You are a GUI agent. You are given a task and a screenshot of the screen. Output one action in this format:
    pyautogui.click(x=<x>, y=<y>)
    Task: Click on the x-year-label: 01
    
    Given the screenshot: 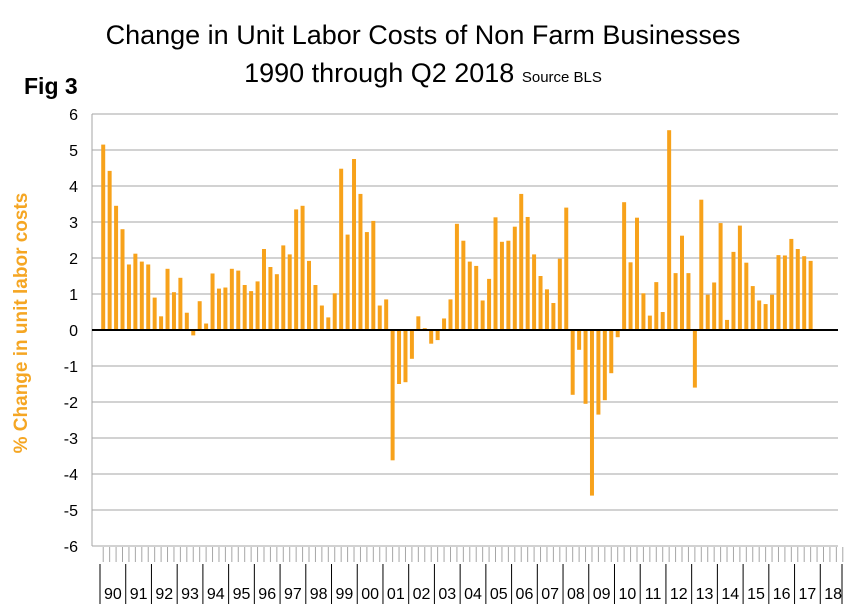 What is the action you would take?
    pyautogui.click(x=396, y=594)
    